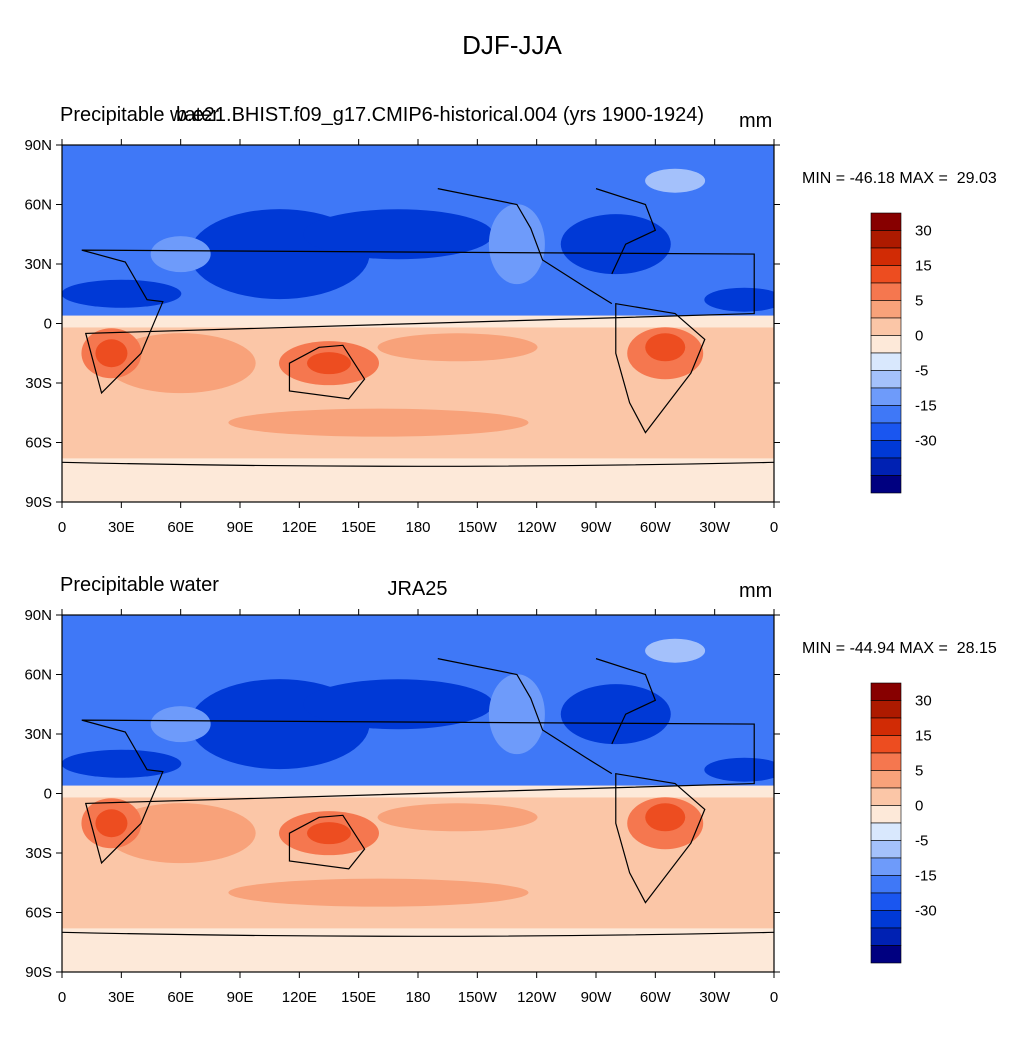 This screenshot has width=1024, height=1040. I want to click on souther-ocean-band, so click(378, 892).